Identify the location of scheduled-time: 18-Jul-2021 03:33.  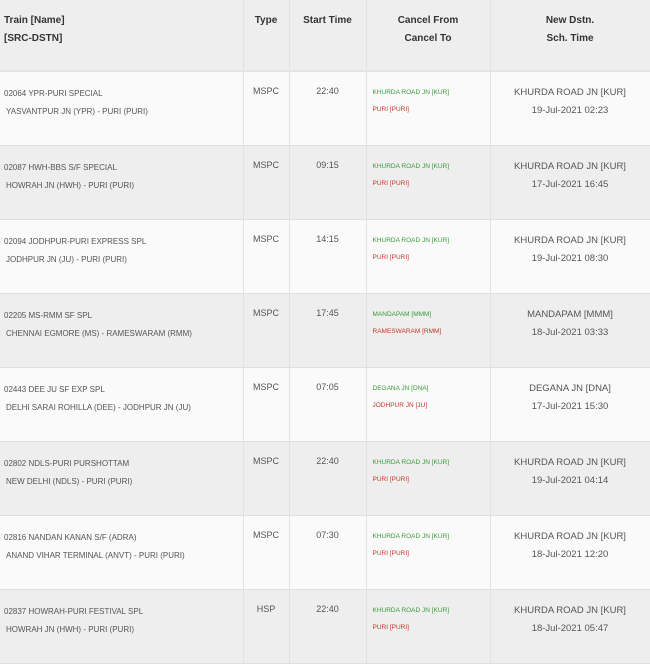
(570, 332).